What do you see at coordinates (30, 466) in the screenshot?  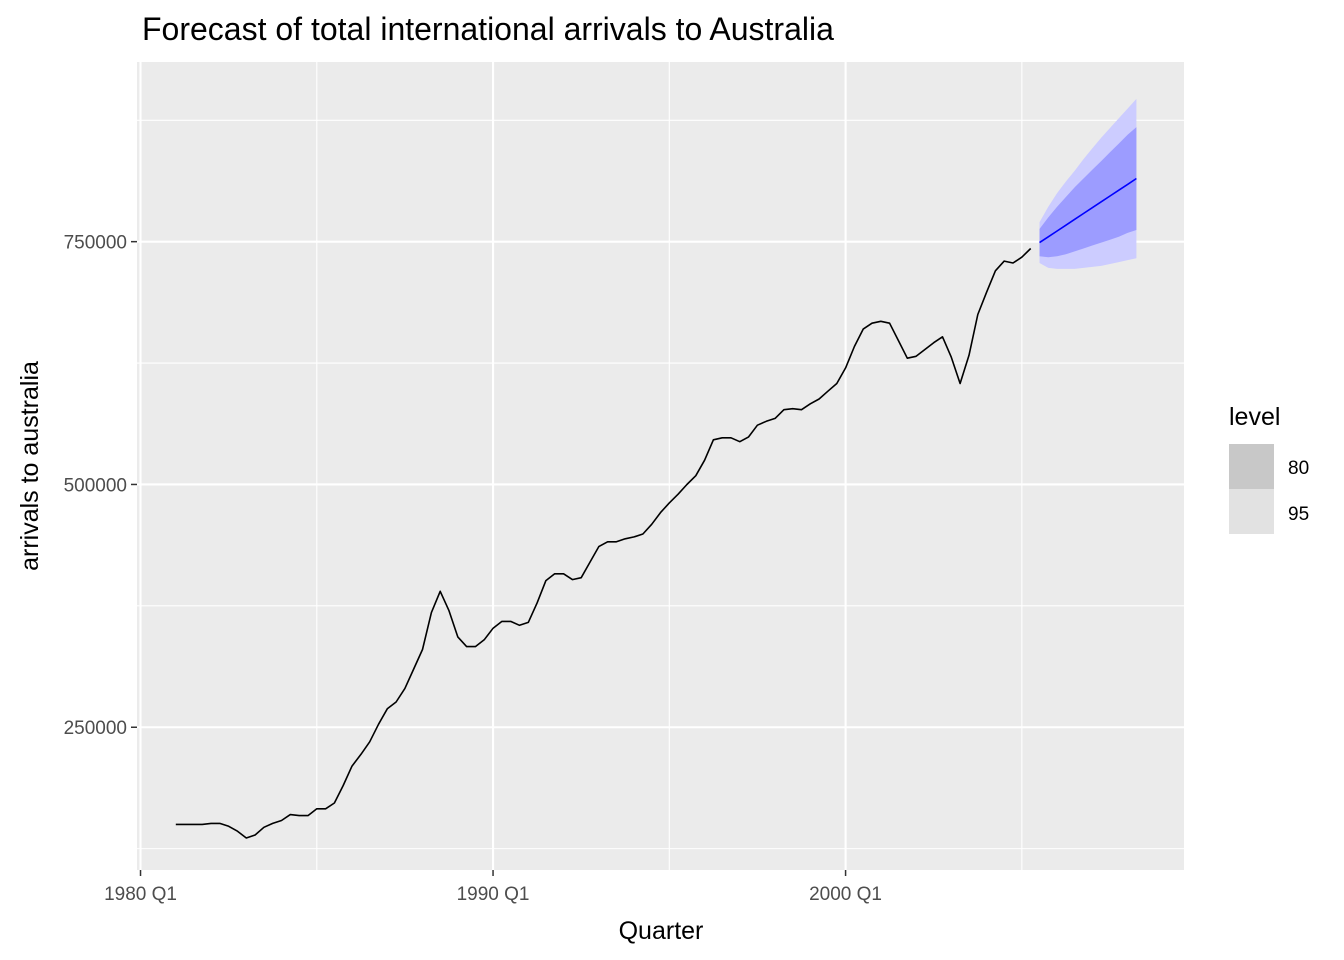 I see `y-axis-title: arrivals to australia` at bounding box center [30, 466].